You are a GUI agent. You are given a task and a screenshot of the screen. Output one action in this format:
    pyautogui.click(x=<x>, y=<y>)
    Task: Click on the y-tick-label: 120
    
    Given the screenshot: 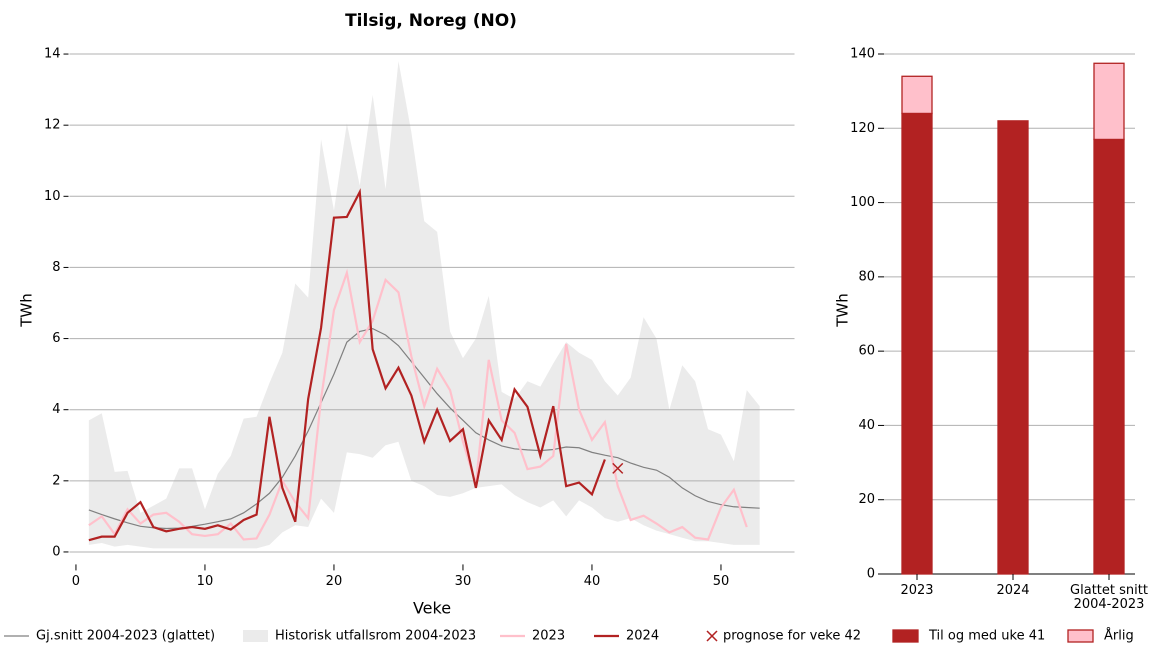 What is the action you would take?
    pyautogui.click(x=862, y=128)
    